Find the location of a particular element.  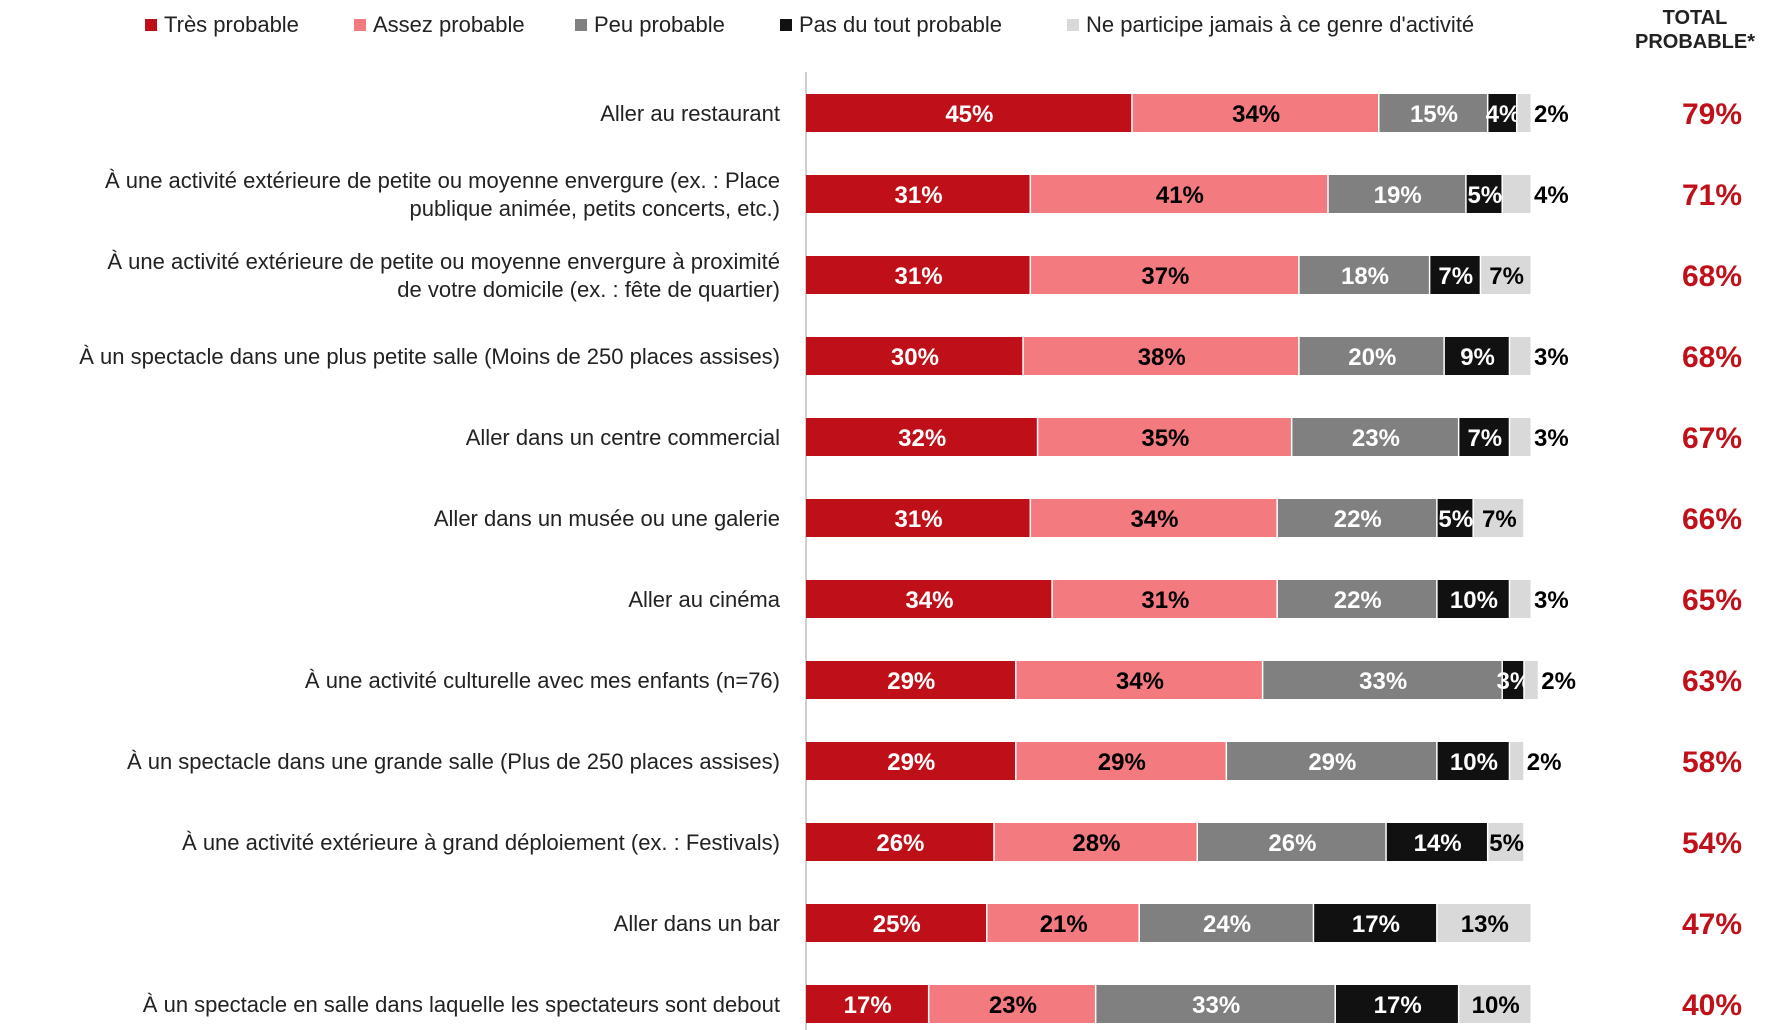

bar-value-label: 18% is located at coordinates (1365, 276).